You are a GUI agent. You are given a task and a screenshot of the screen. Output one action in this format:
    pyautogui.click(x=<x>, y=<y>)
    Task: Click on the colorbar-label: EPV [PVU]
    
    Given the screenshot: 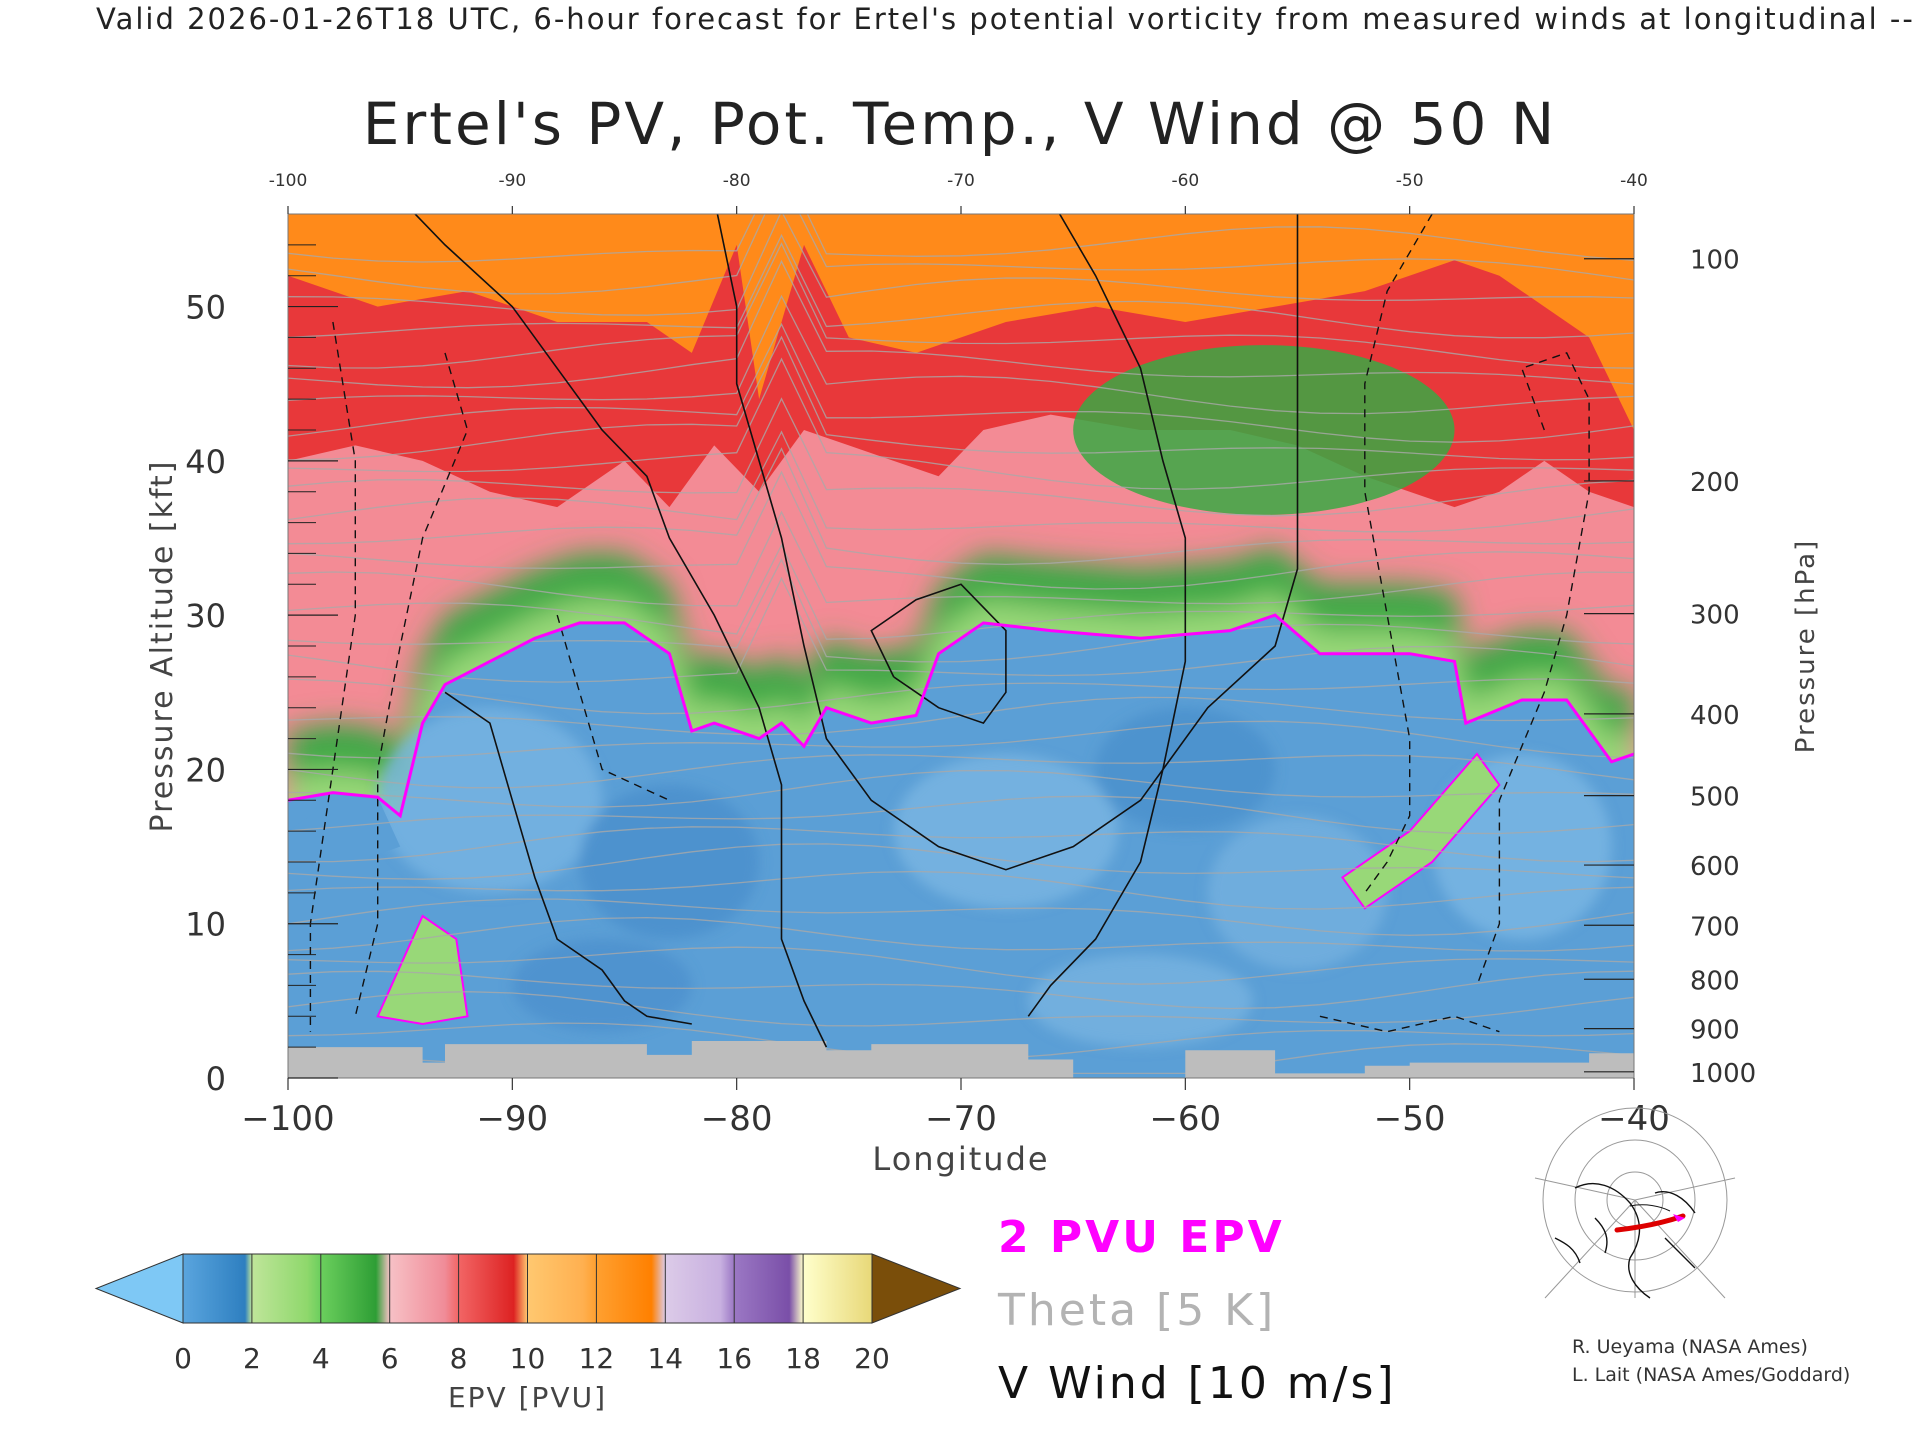 What is the action you would take?
    pyautogui.click(x=527, y=1397)
    